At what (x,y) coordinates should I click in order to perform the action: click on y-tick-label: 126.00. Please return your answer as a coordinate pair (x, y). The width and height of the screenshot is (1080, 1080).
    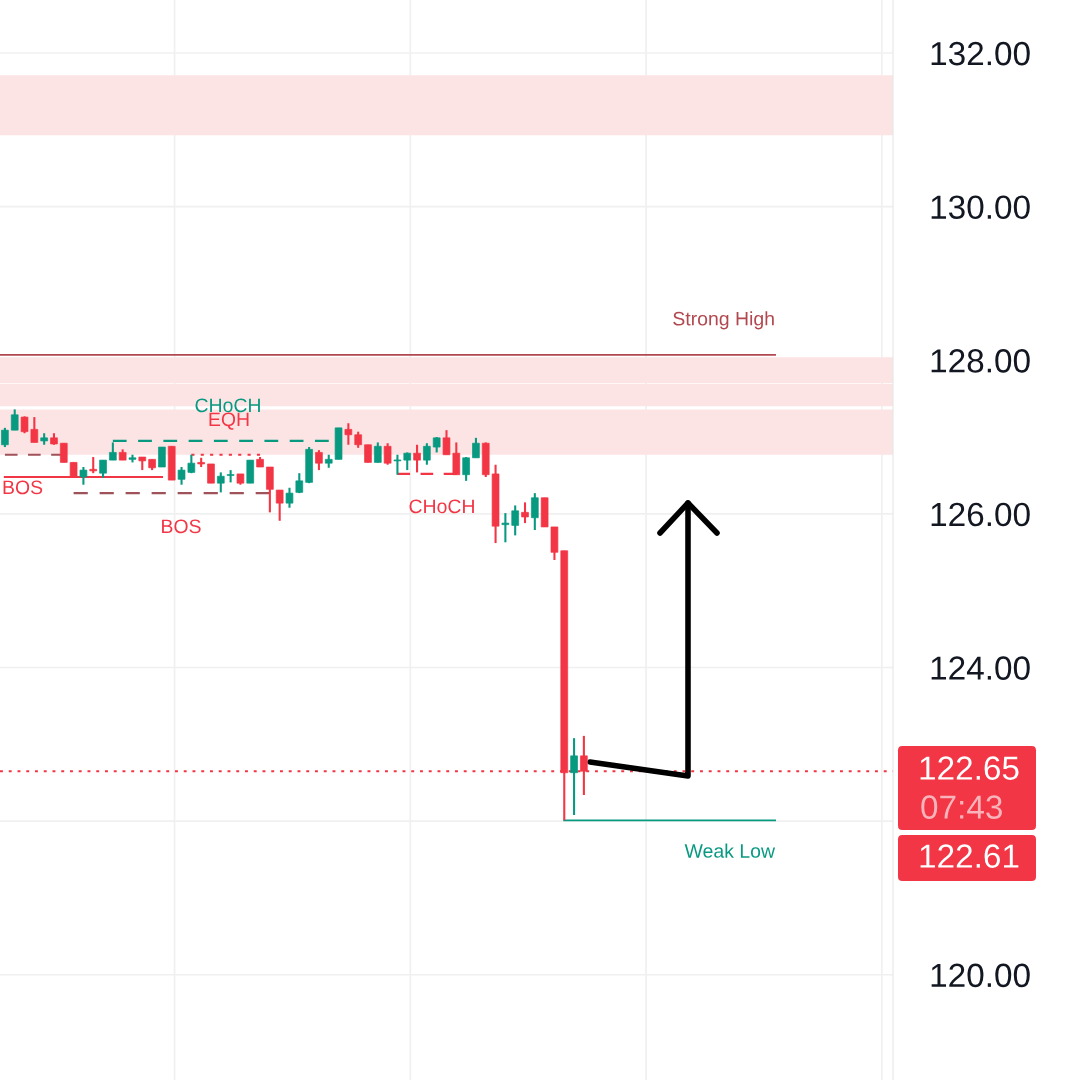
    Looking at the image, I should click on (980, 514).